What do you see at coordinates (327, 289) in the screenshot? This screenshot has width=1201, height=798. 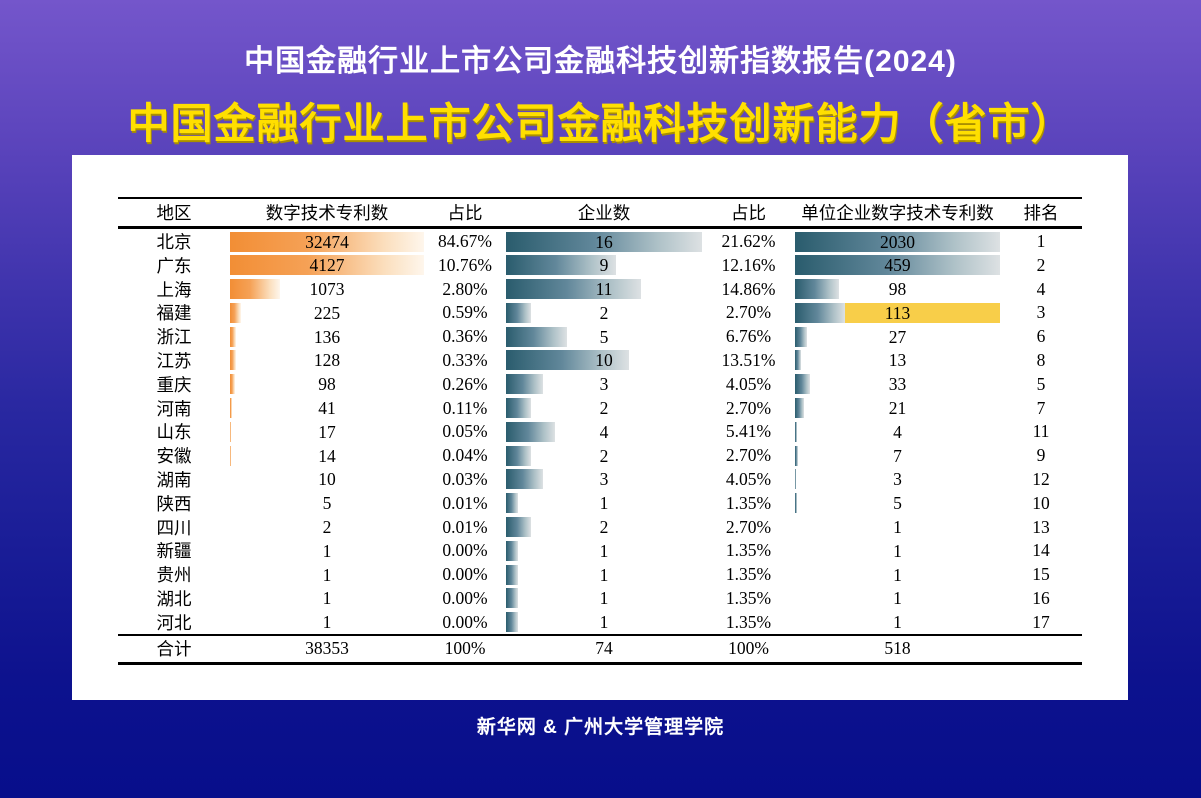 I see `patent-count-value: 1073` at bounding box center [327, 289].